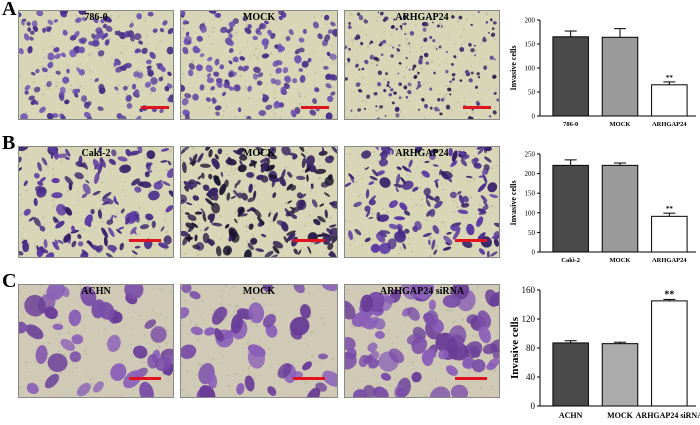  Describe the element at coordinates (571, 415) in the screenshot. I see `x-tick-label: ACHN` at that location.